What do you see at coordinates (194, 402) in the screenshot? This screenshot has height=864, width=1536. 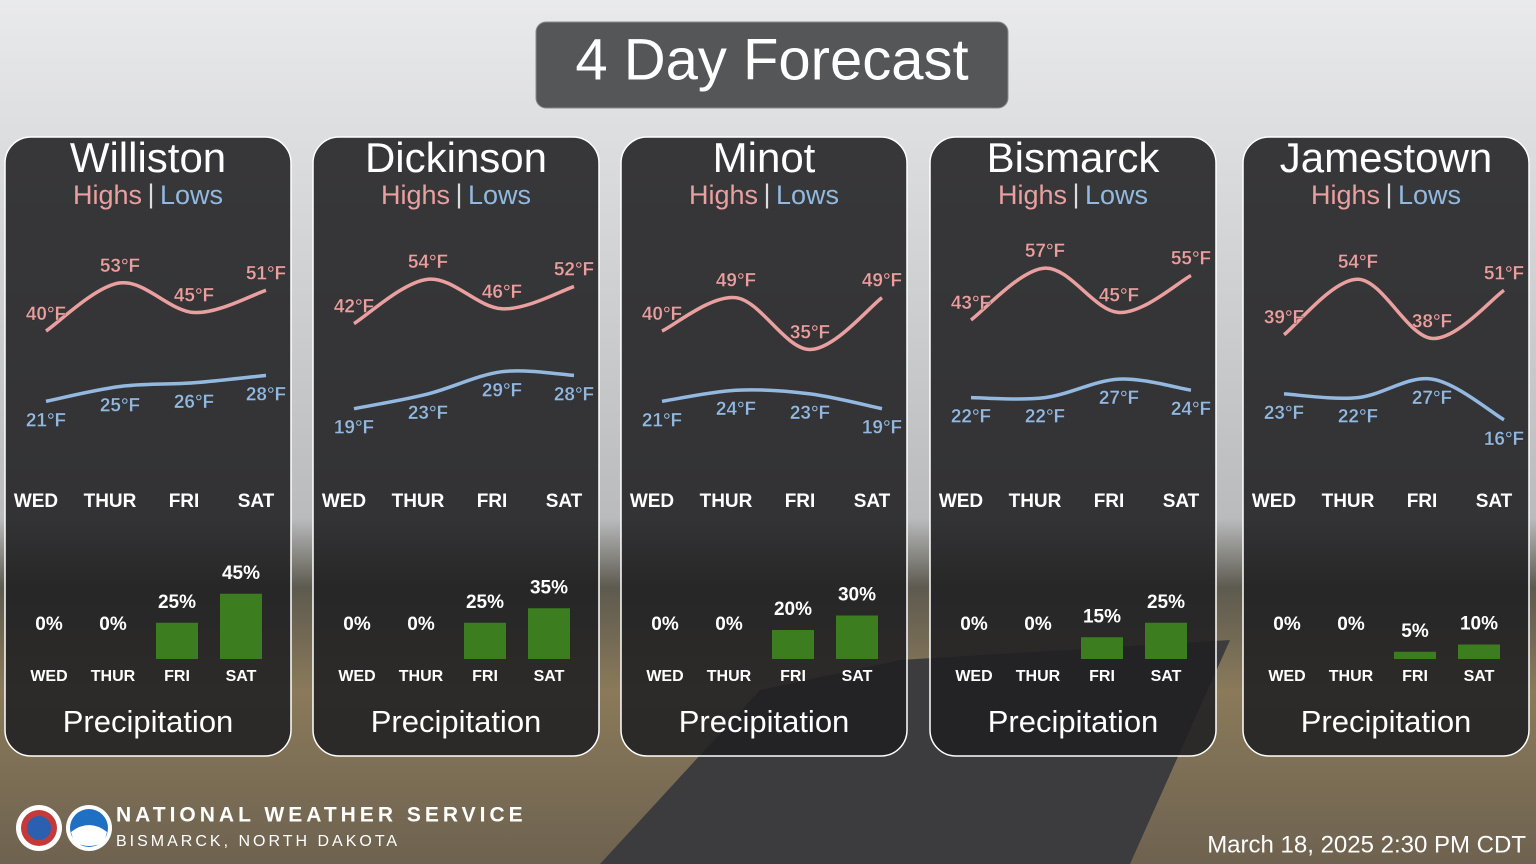 I see `lows-label: 26°F` at bounding box center [194, 402].